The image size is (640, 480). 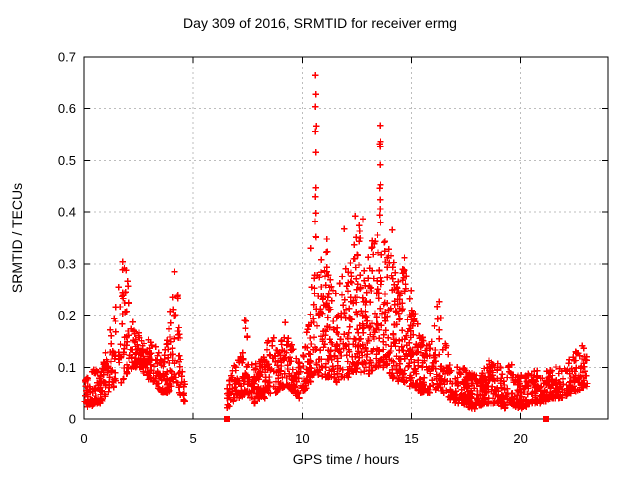 I want to click on y-tick-label: 0.4, so click(x=67, y=212).